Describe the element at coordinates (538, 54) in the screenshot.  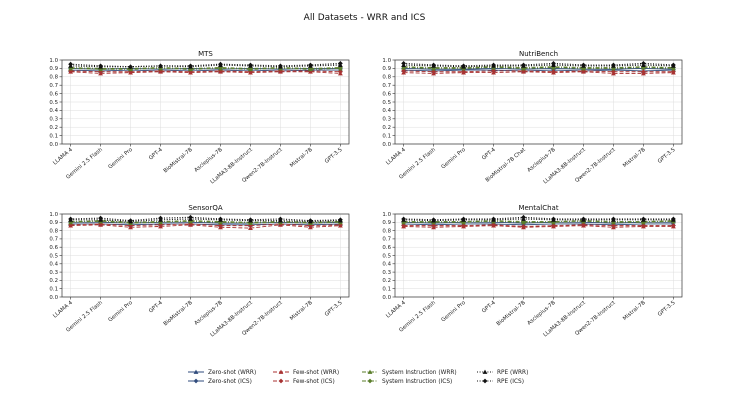
I see `panel-title: NutriBench` at that location.